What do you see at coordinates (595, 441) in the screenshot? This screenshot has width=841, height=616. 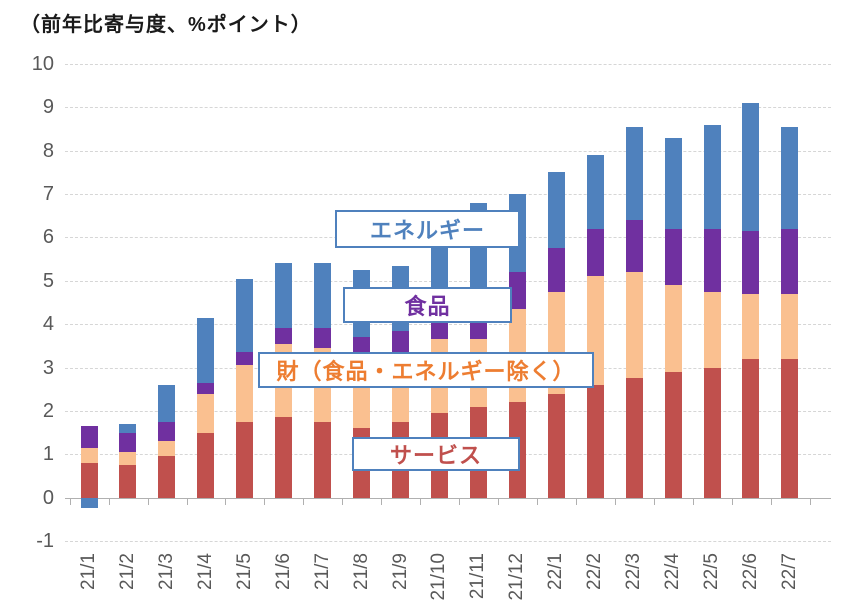 I see `bar-segment-services-22/2` at bounding box center [595, 441].